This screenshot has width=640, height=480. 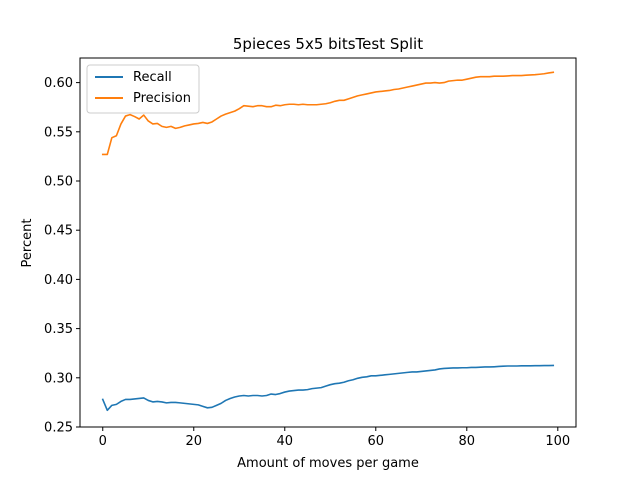 What do you see at coordinates (58, 428) in the screenshot?
I see `y-tick-label: 0.25` at bounding box center [58, 428].